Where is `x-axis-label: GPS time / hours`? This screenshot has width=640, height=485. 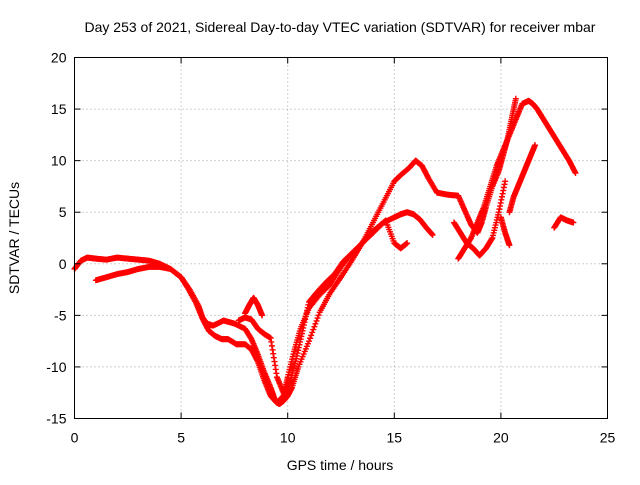 x-axis-label: GPS time / hours is located at coordinates (340, 465).